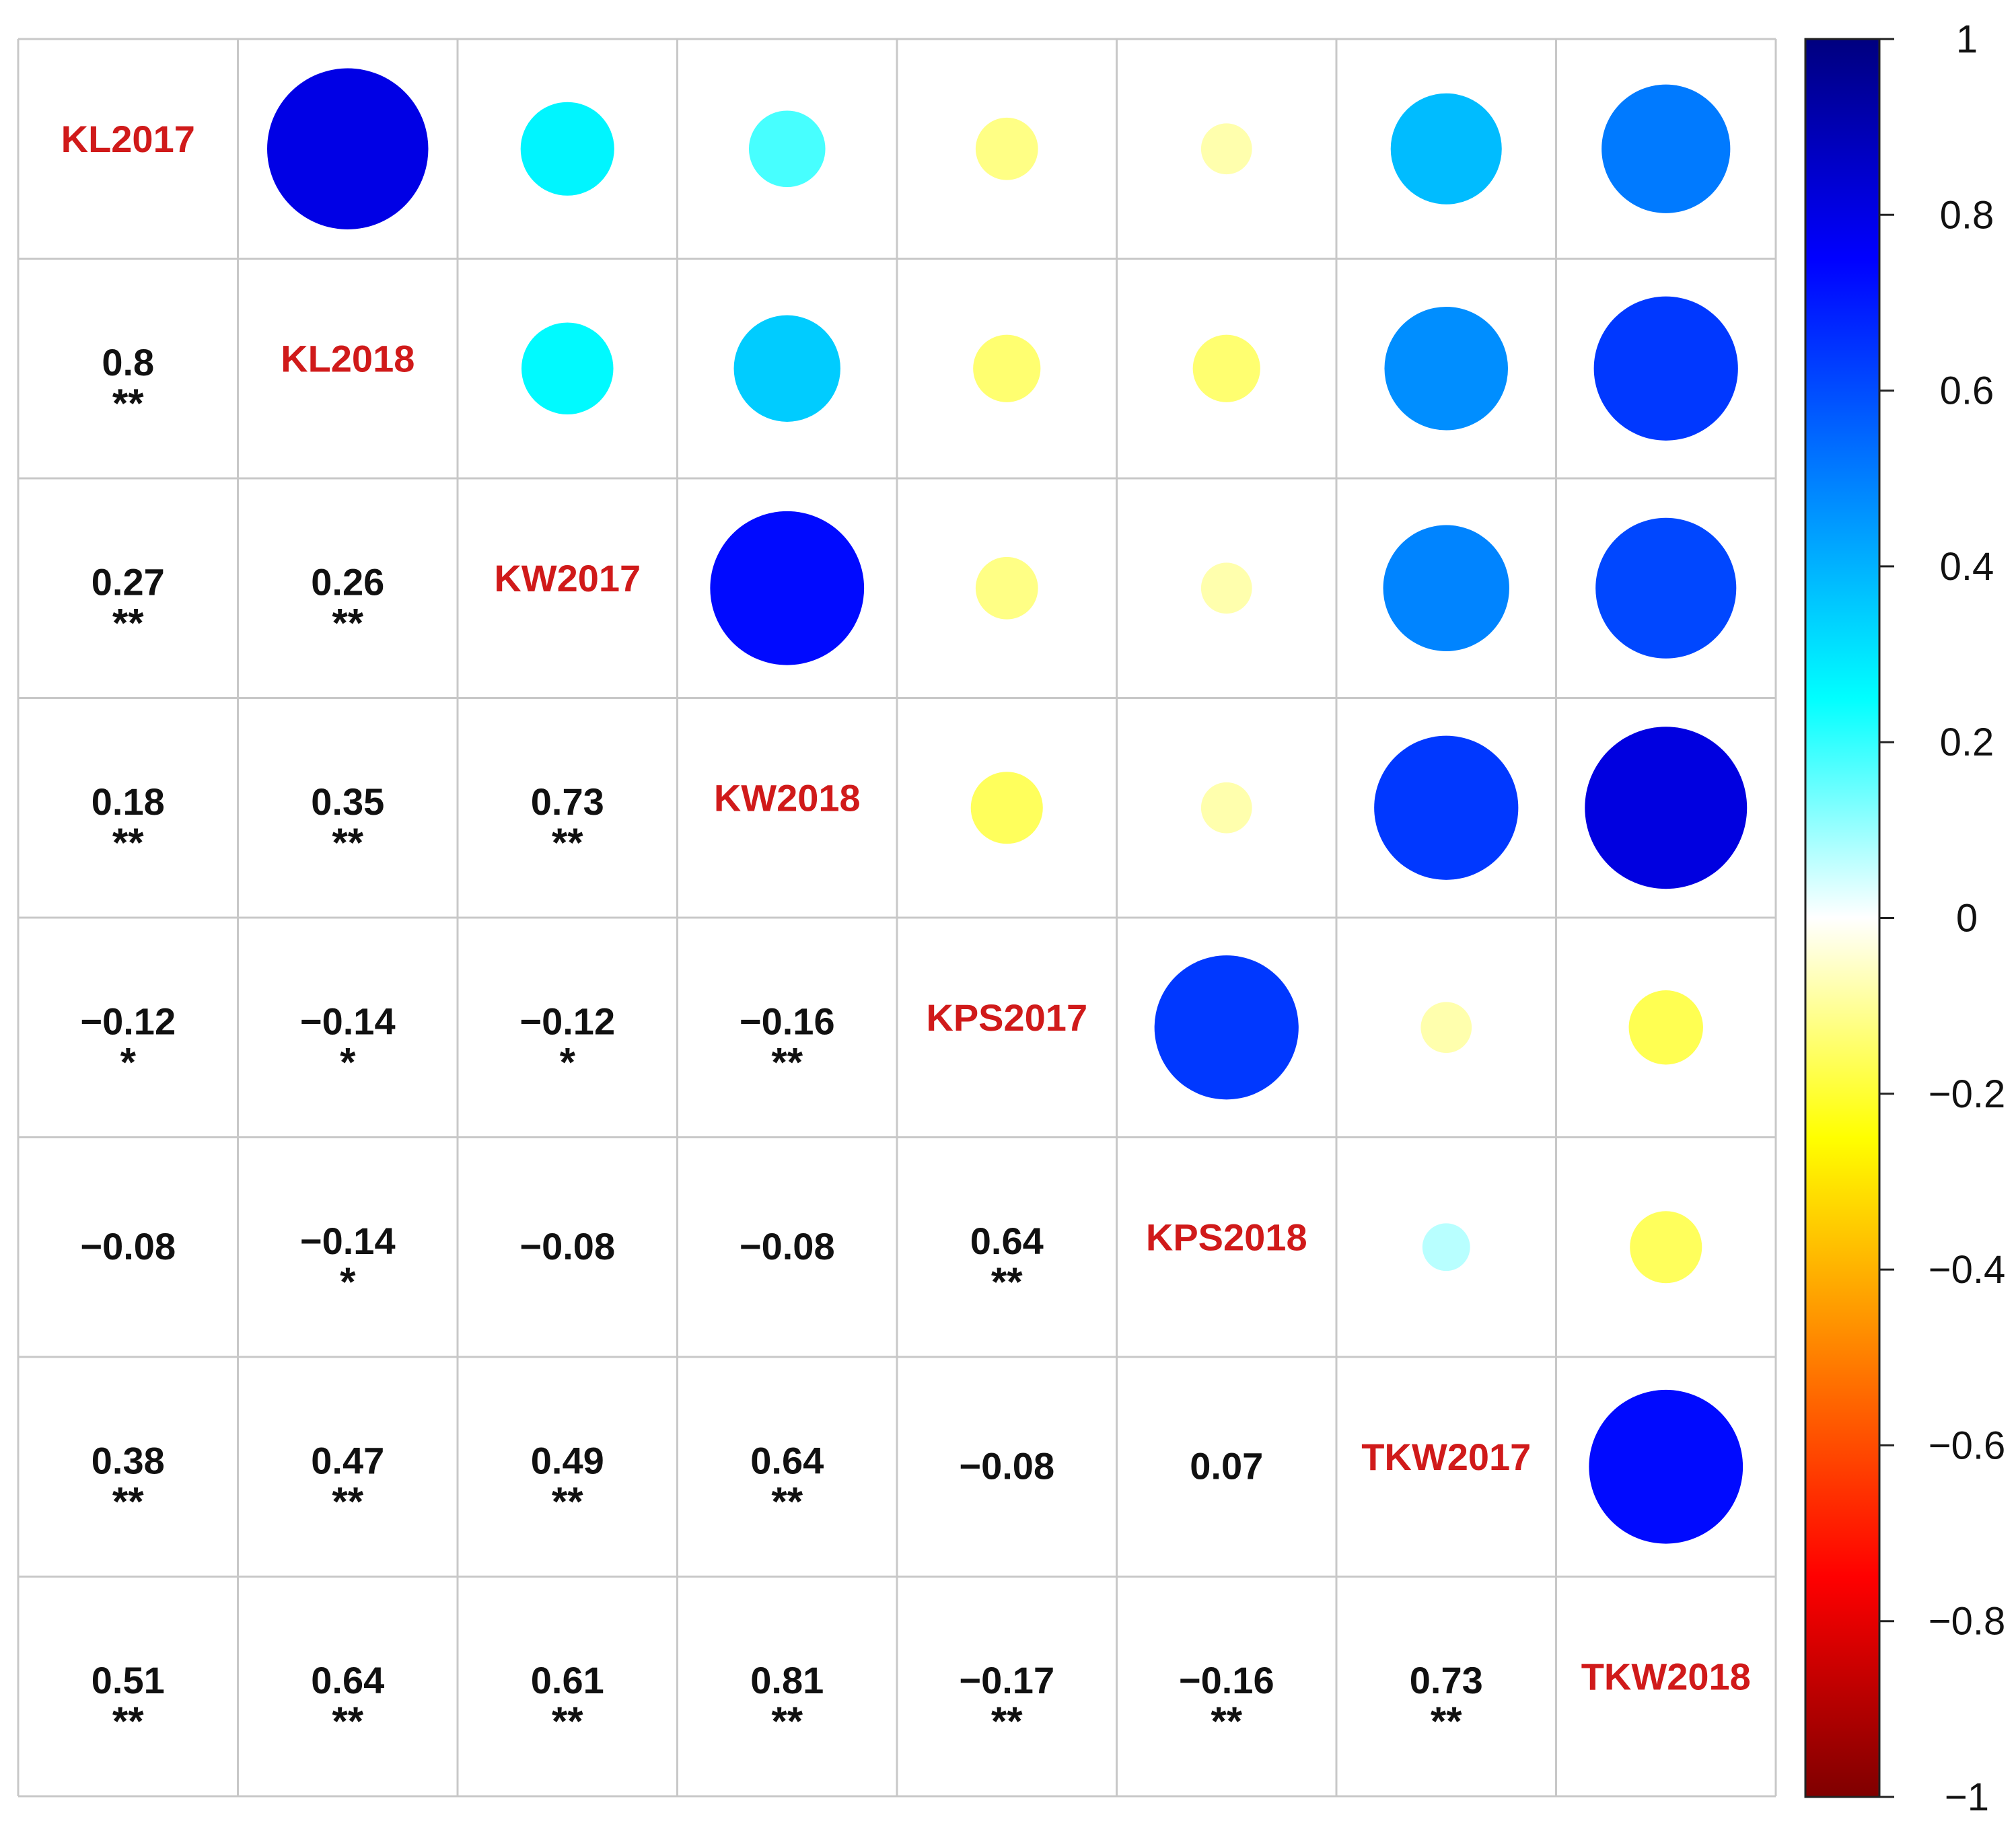 The height and width of the screenshot is (1842, 2016). Describe the element at coordinates (347, 581) in the screenshot. I see `correlation-value: 0.26` at that location.